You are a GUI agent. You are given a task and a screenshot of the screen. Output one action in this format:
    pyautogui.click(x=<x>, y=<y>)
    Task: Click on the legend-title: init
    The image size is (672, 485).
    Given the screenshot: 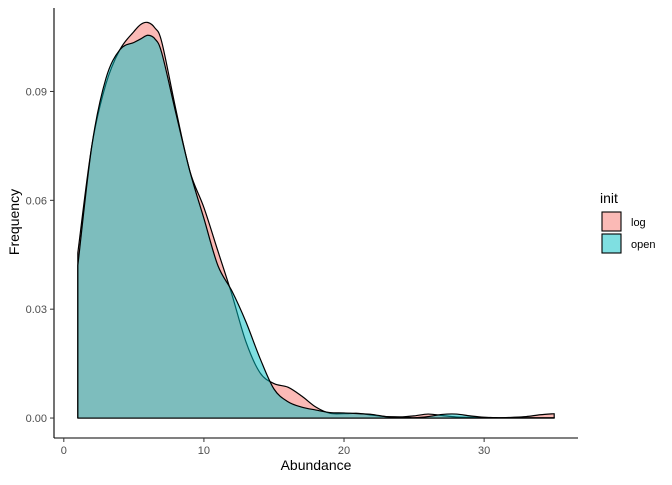 What is the action you would take?
    pyautogui.click(x=609, y=198)
    